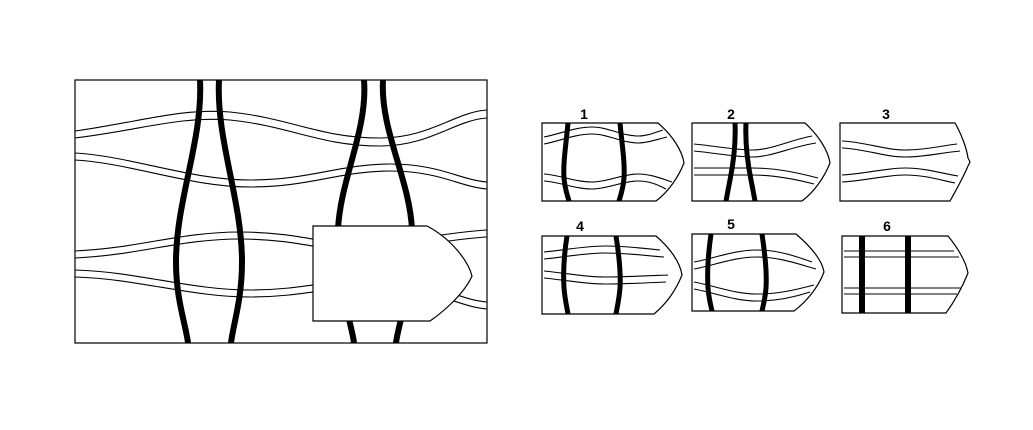 The image size is (1033, 430). Describe the element at coordinates (887, 226) in the screenshot. I see `option-number: 6` at that location.